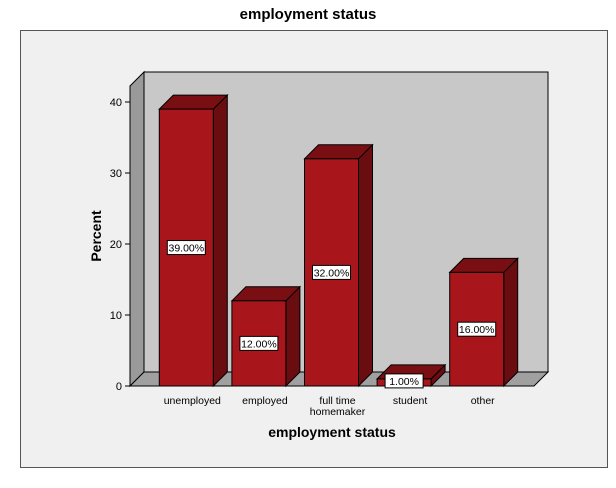  I want to click on y-axis: 0 10 20 30 40, so click(120, 239).